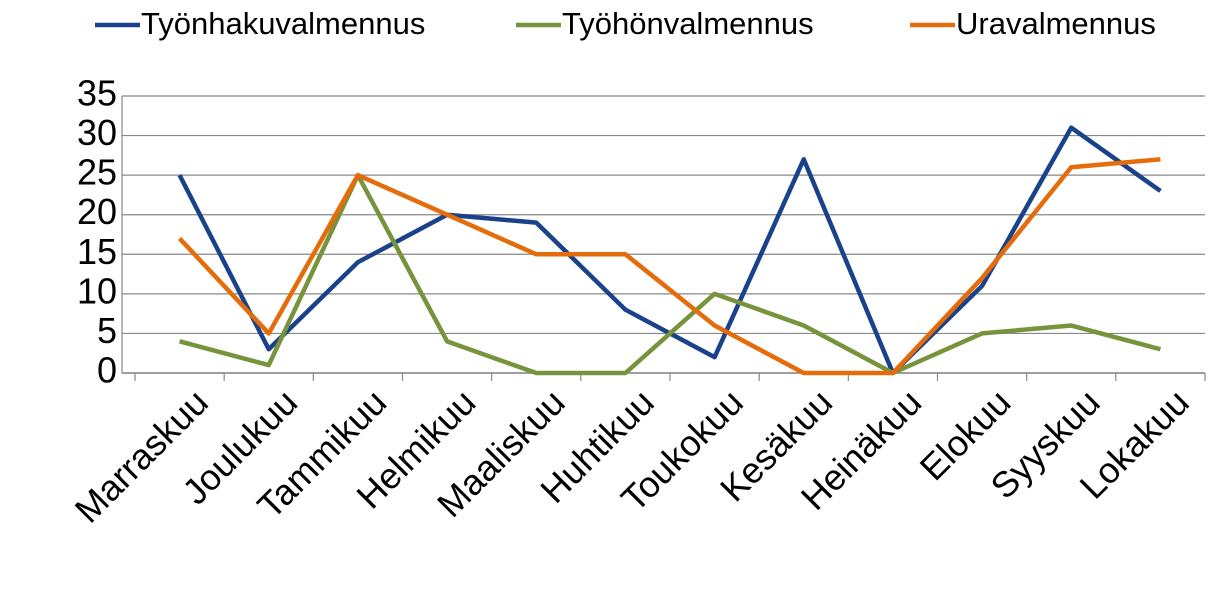 The height and width of the screenshot is (589, 1230). What do you see at coordinates (97, 251) in the screenshot?
I see `y-tick-label: 15` at bounding box center [97, 251].